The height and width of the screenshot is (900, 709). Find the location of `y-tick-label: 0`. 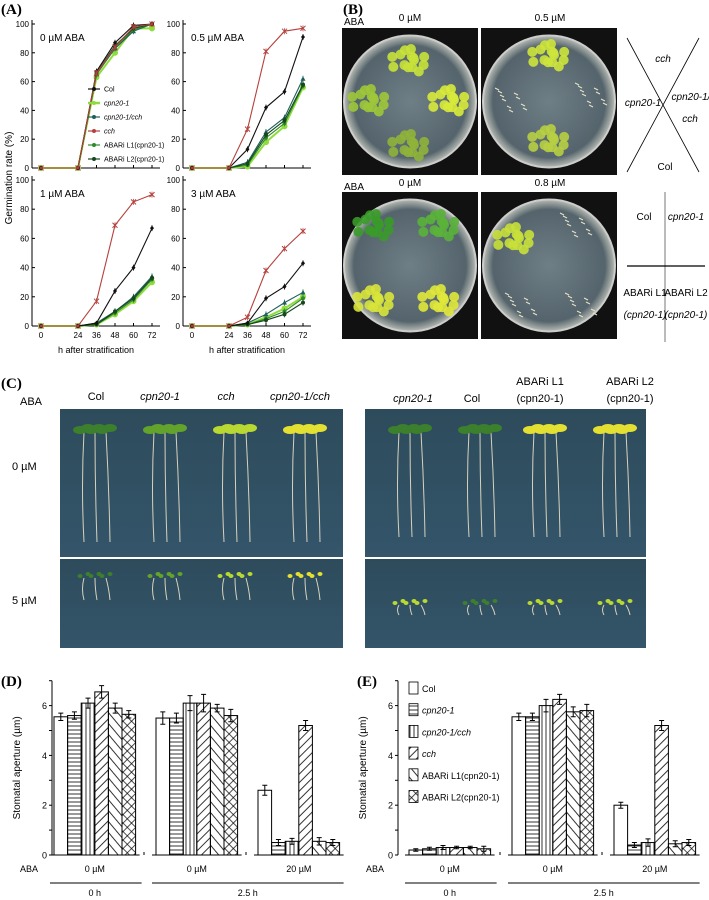

y-tick-label: 0 is located at coordinates (44, 856).